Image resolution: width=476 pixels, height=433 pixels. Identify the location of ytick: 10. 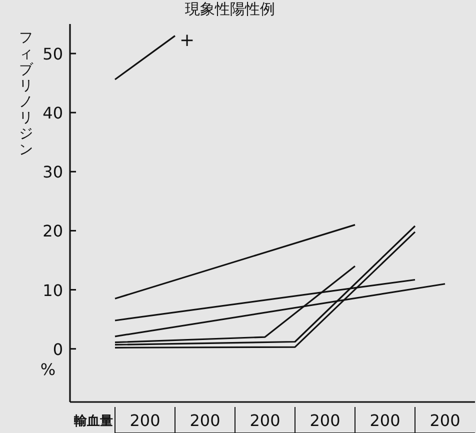
(52, 290).